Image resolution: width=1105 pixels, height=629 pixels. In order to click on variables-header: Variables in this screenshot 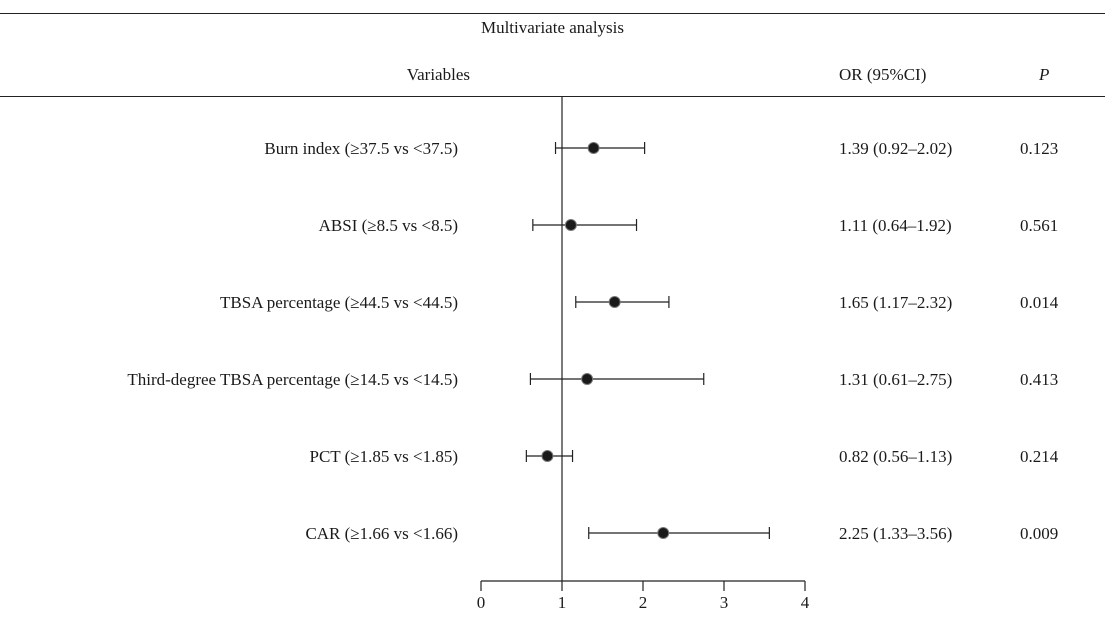, I will do `click(438, 74)`.